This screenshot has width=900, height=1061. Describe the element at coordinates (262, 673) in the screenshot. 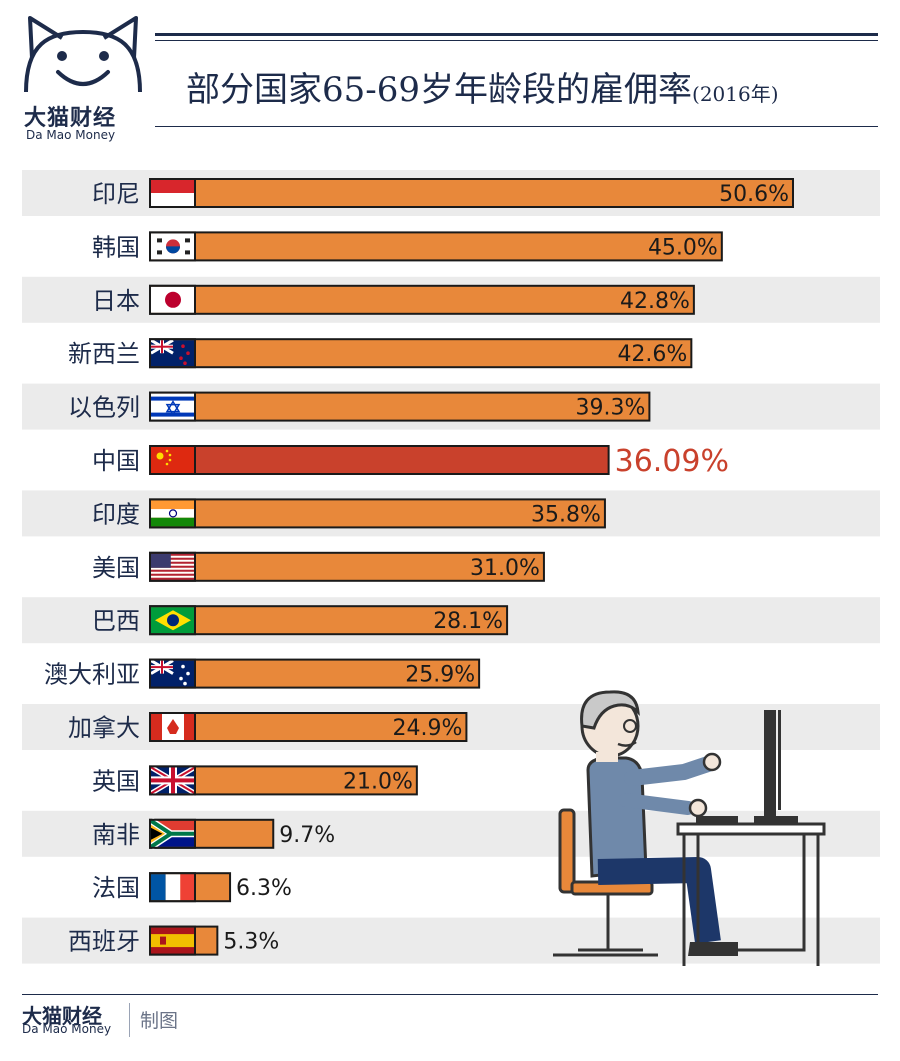

I see `bar-row: 澳大利亚 25.9%` at that location.